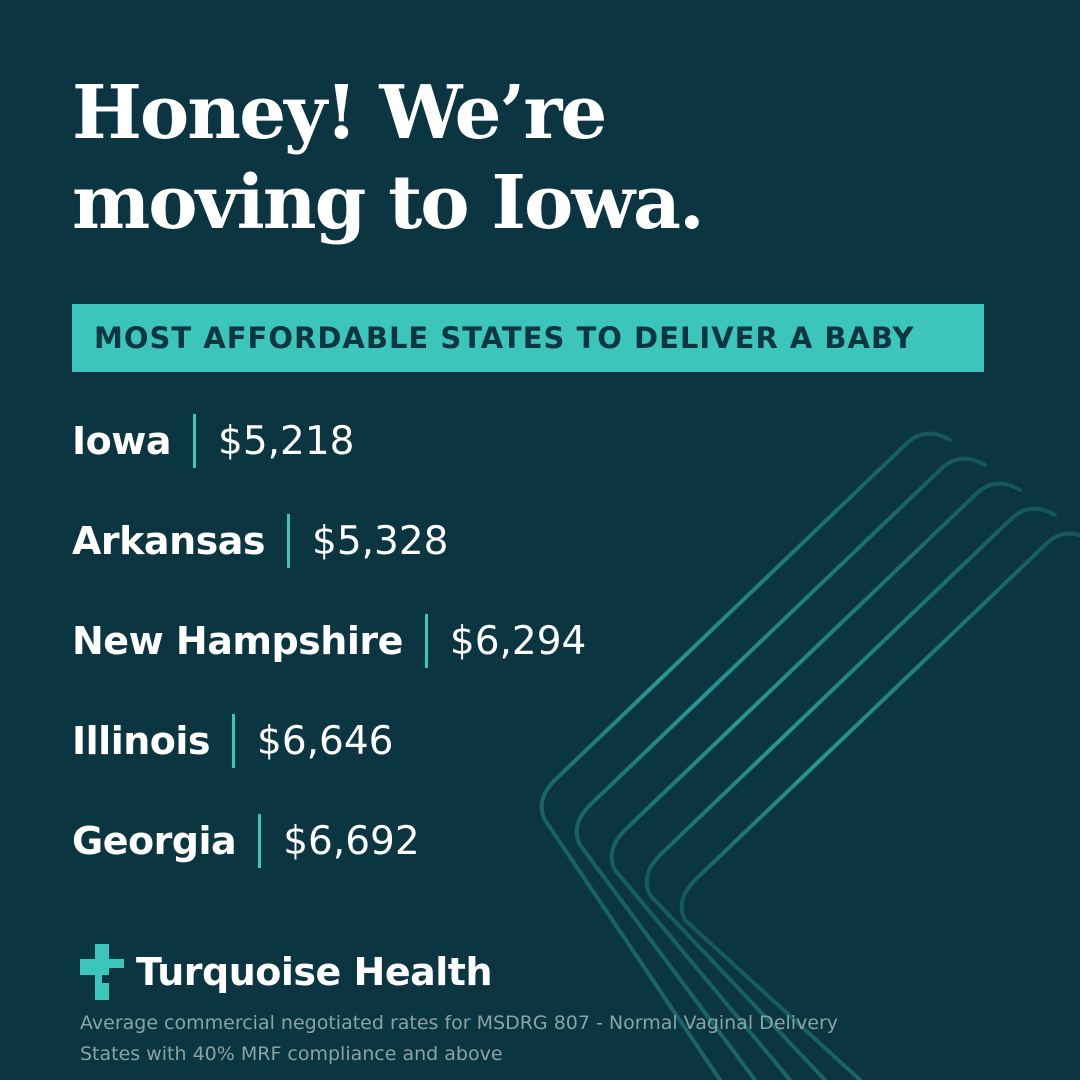 The width and height of the screenshot is (1080, 1080). I want to click on list-item: Illinois $6,646, so click(329, 741).